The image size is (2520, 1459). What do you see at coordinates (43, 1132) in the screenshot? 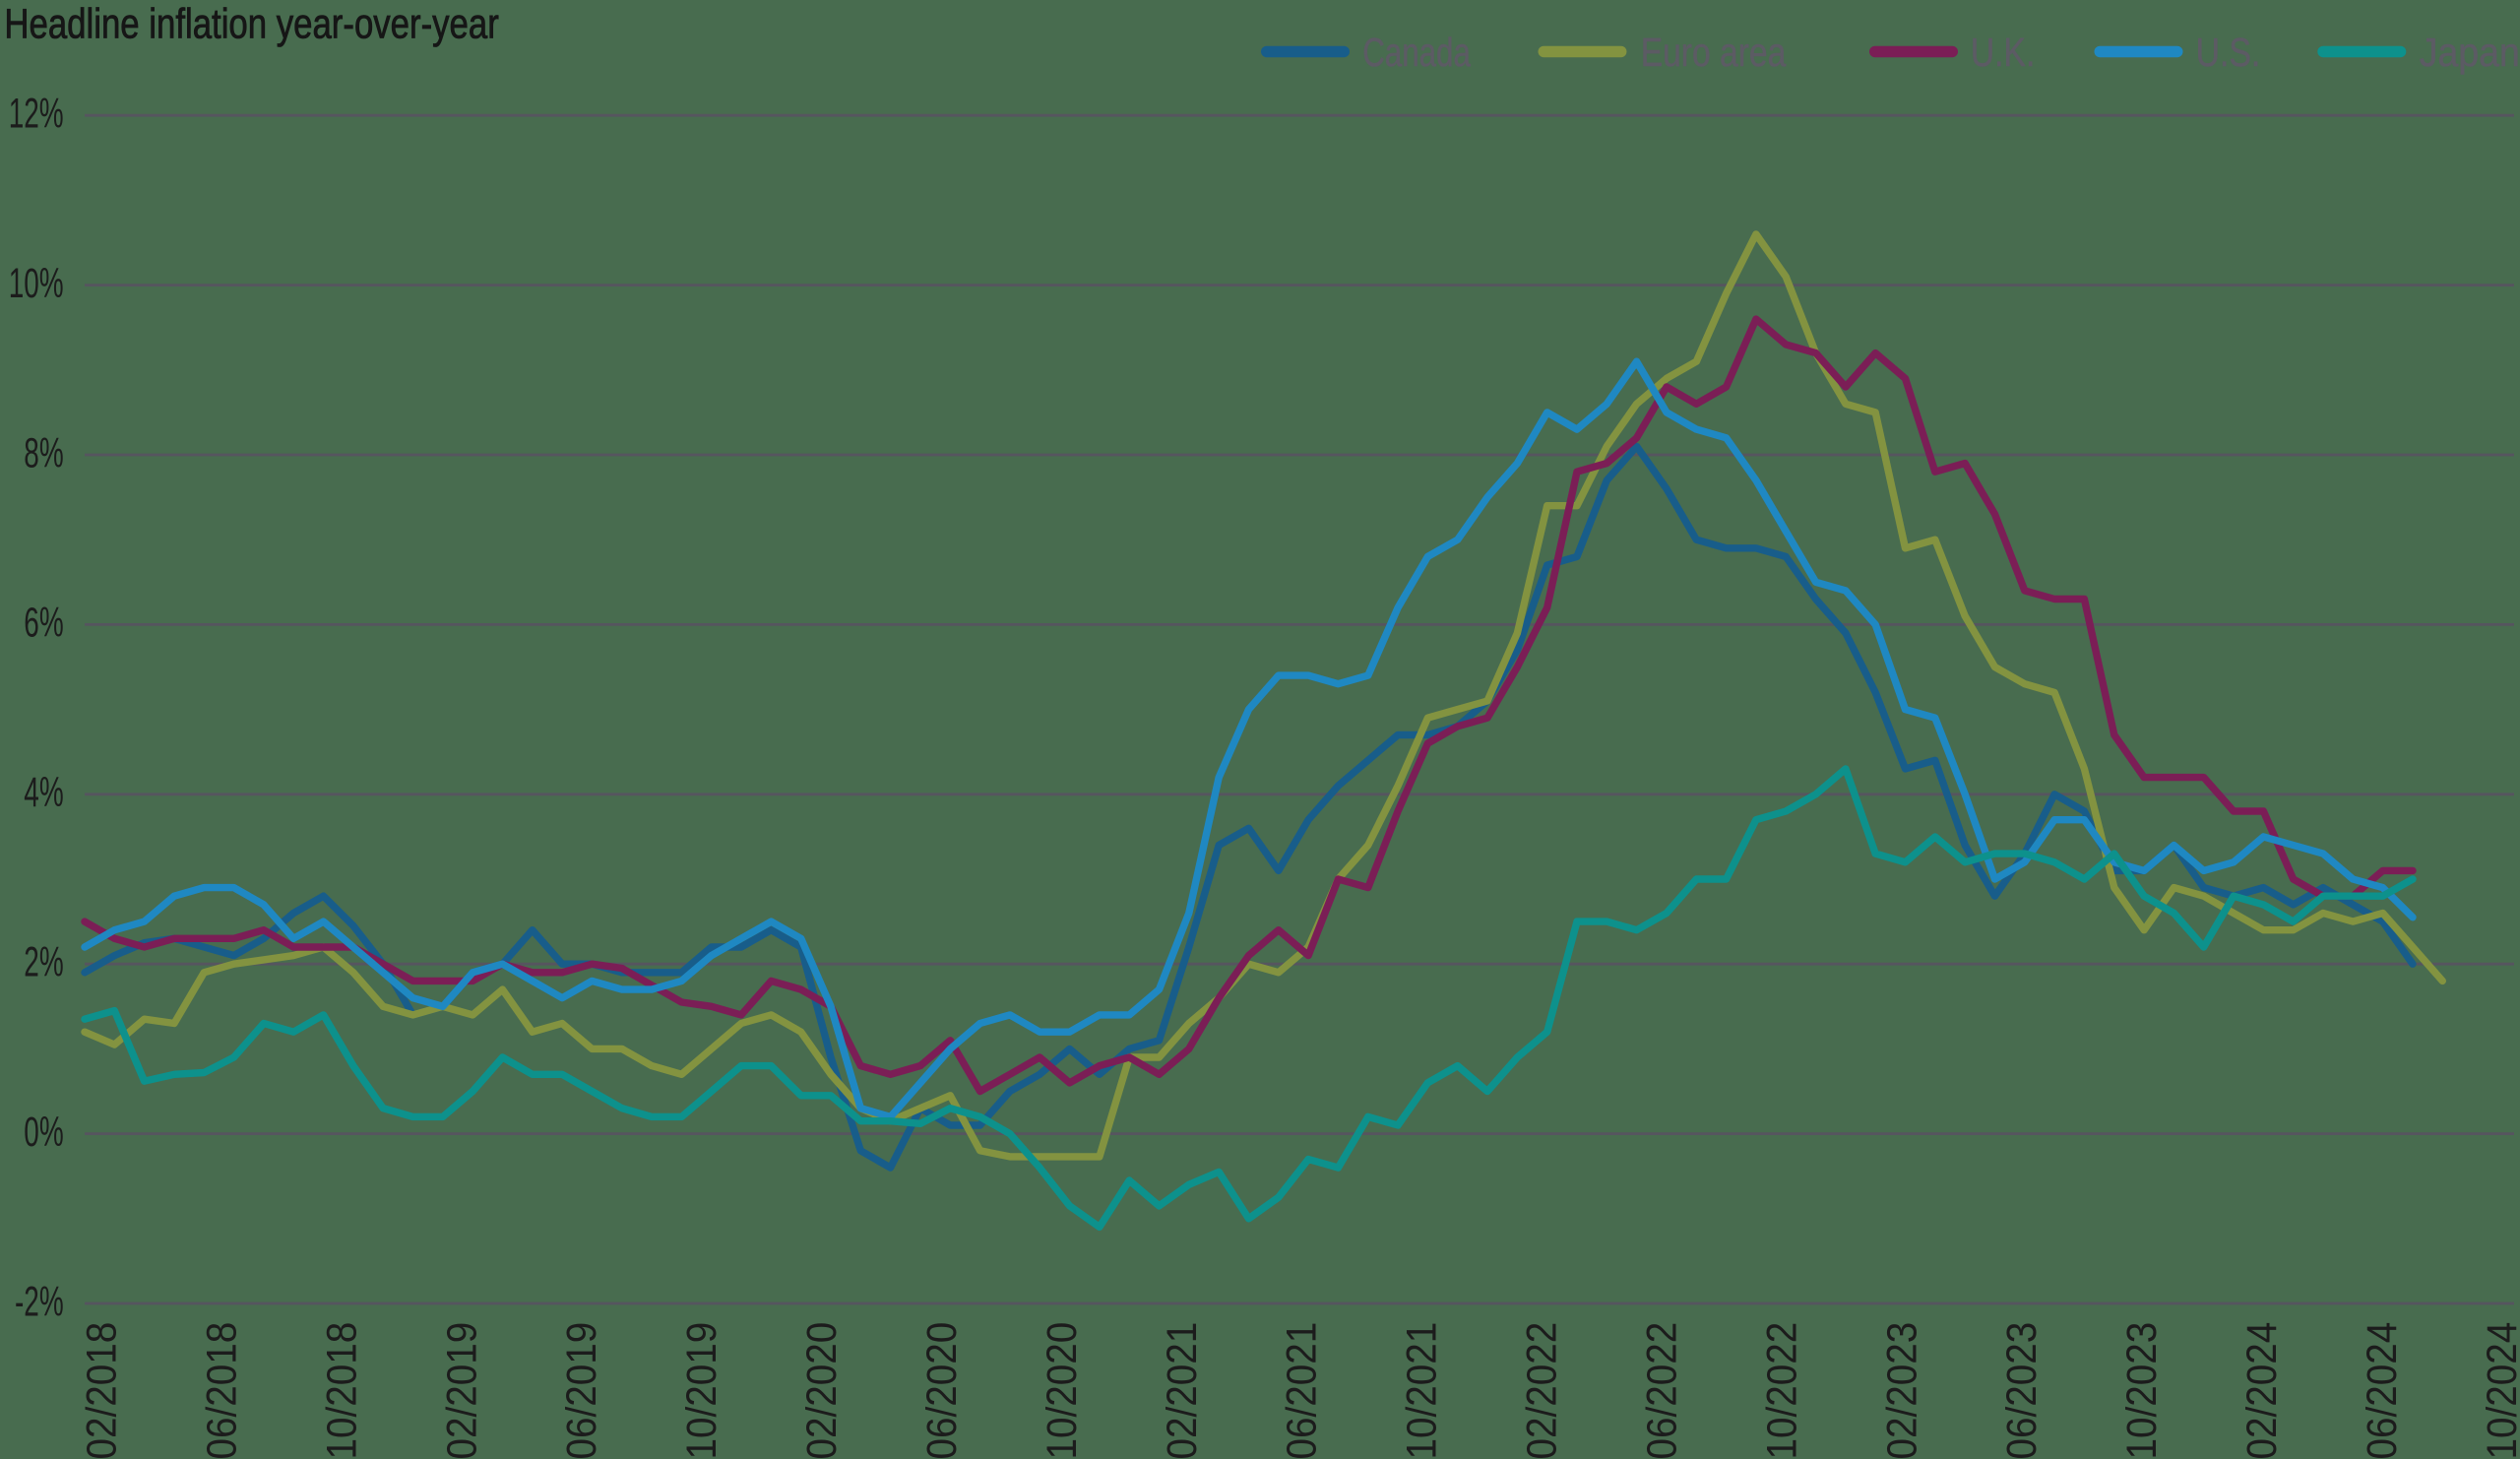
I see `svg-text: 0%` at bounding box center [43, 1132].